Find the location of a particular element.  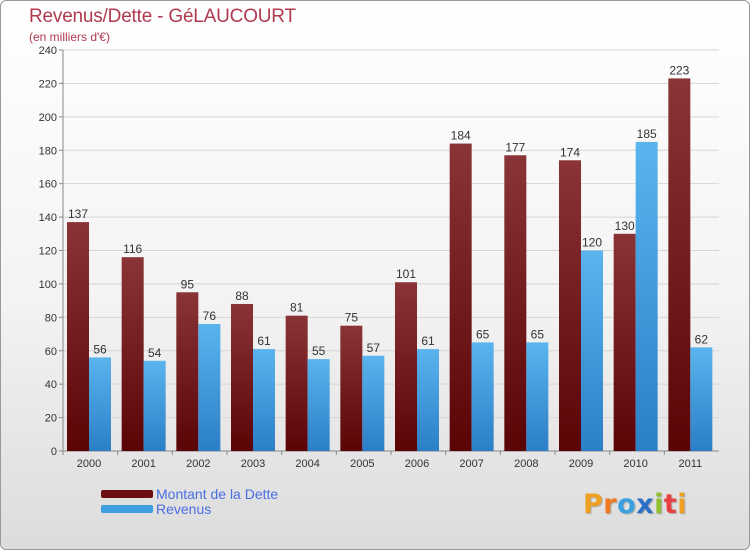

data-label: 101 is located at coordinates (406, 274).